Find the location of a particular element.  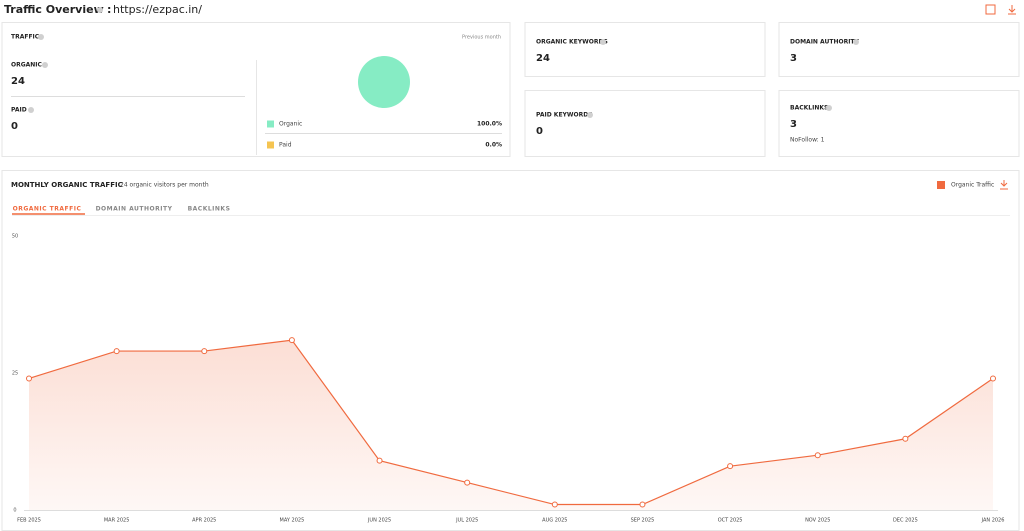

y-tick-label: 0 is located at coordinates (14, 511).